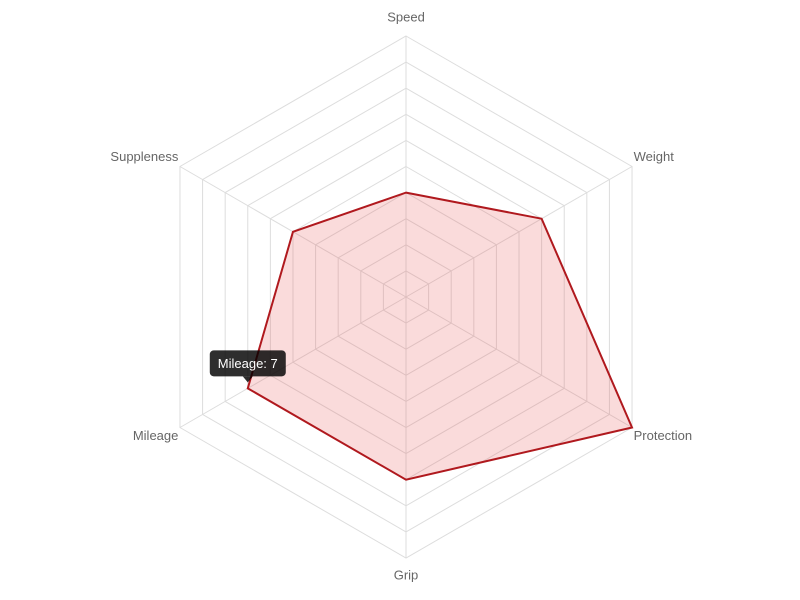 The width and height of the screenshot is (800, 600). I want to click on axis-label: Protection, so click(663, 435).